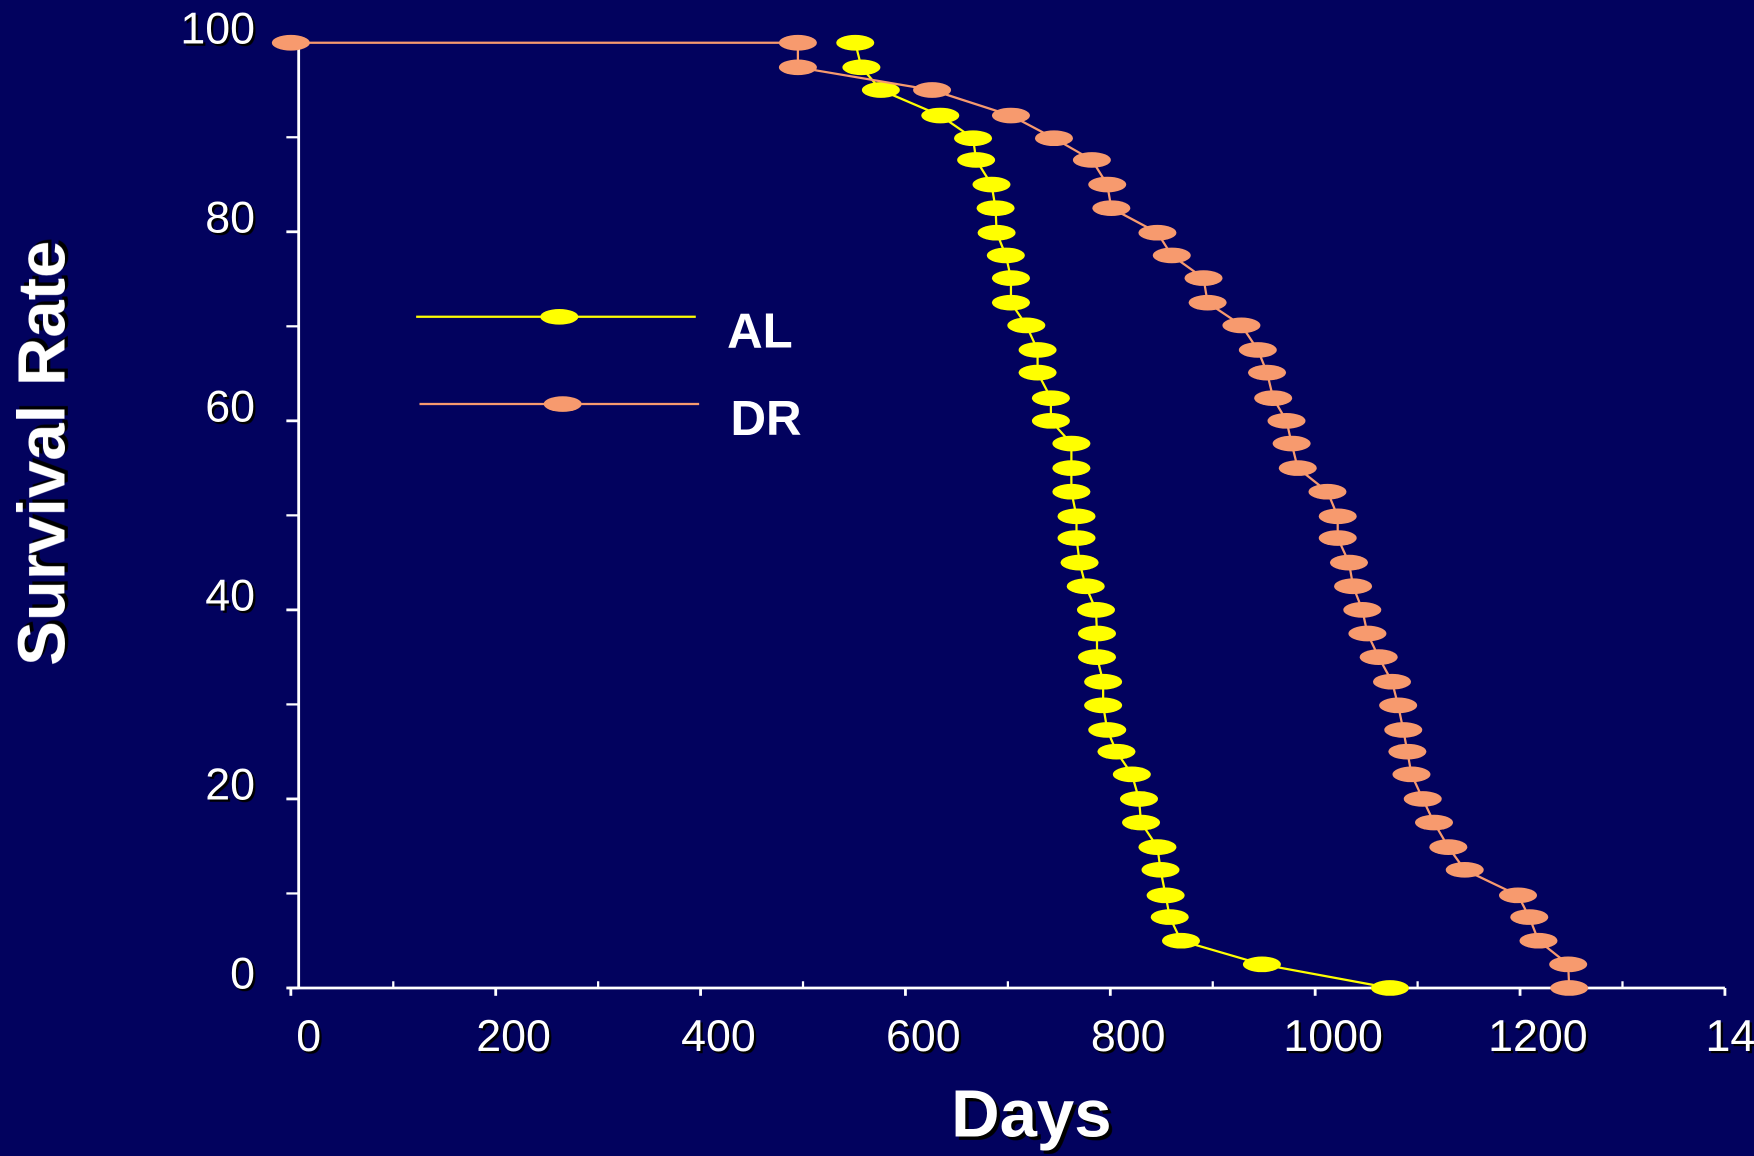 This screenshot has width=1754, height=1156. What do you see at coordinates (308, 1036) in the screenshot?
I see `x-tick-label: 0` at bounding box center [308, 1036].